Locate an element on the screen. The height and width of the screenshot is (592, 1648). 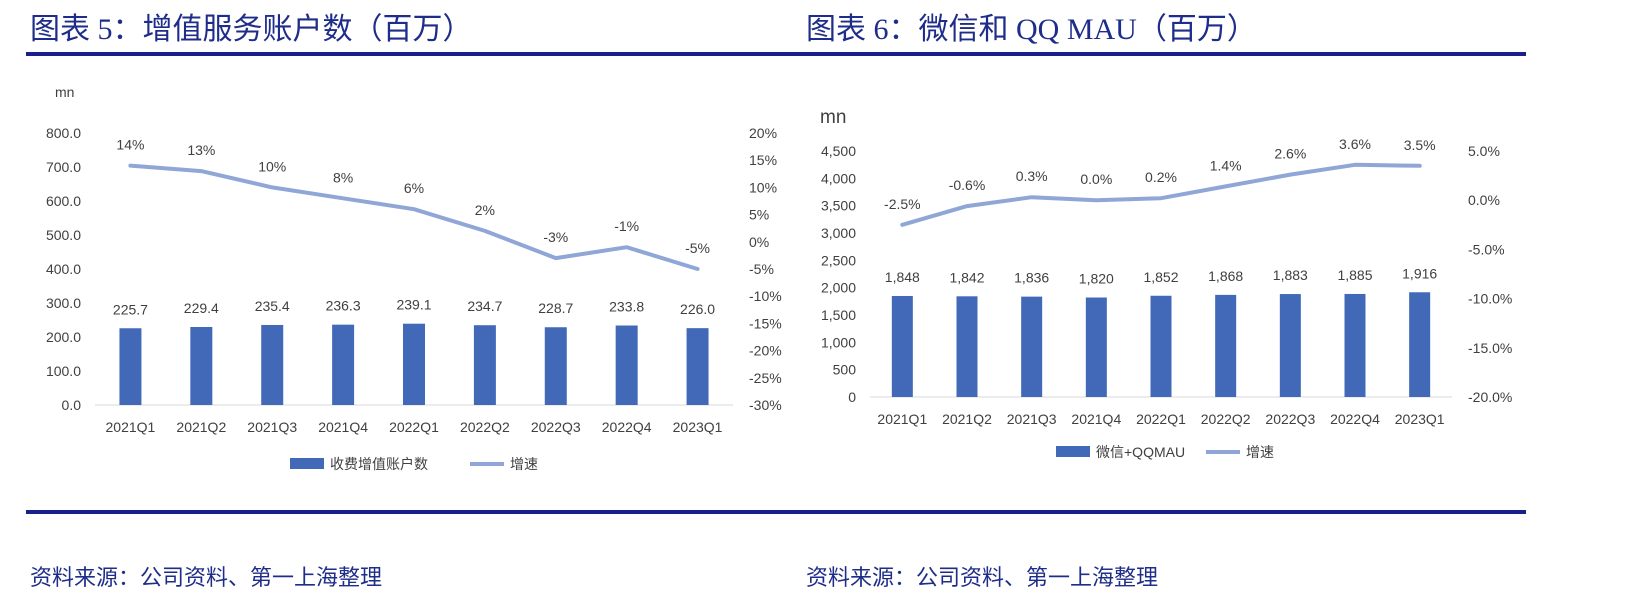
line-data-label: -0.6% is located at coordinates (967, 185).